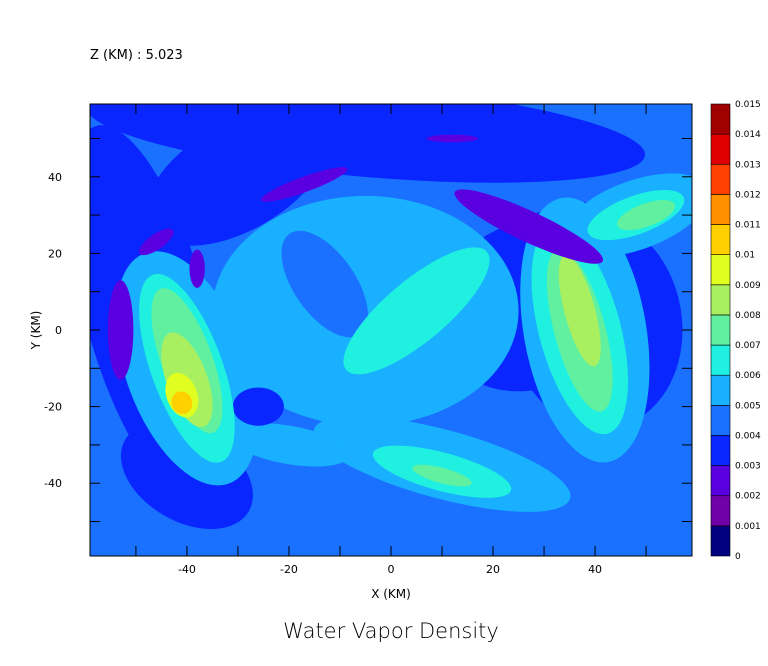 The image size is (768, 666). Describe the element at coordinates (748, 497) in the screenshot. I see `colorbar-label: 0.002` at that location.